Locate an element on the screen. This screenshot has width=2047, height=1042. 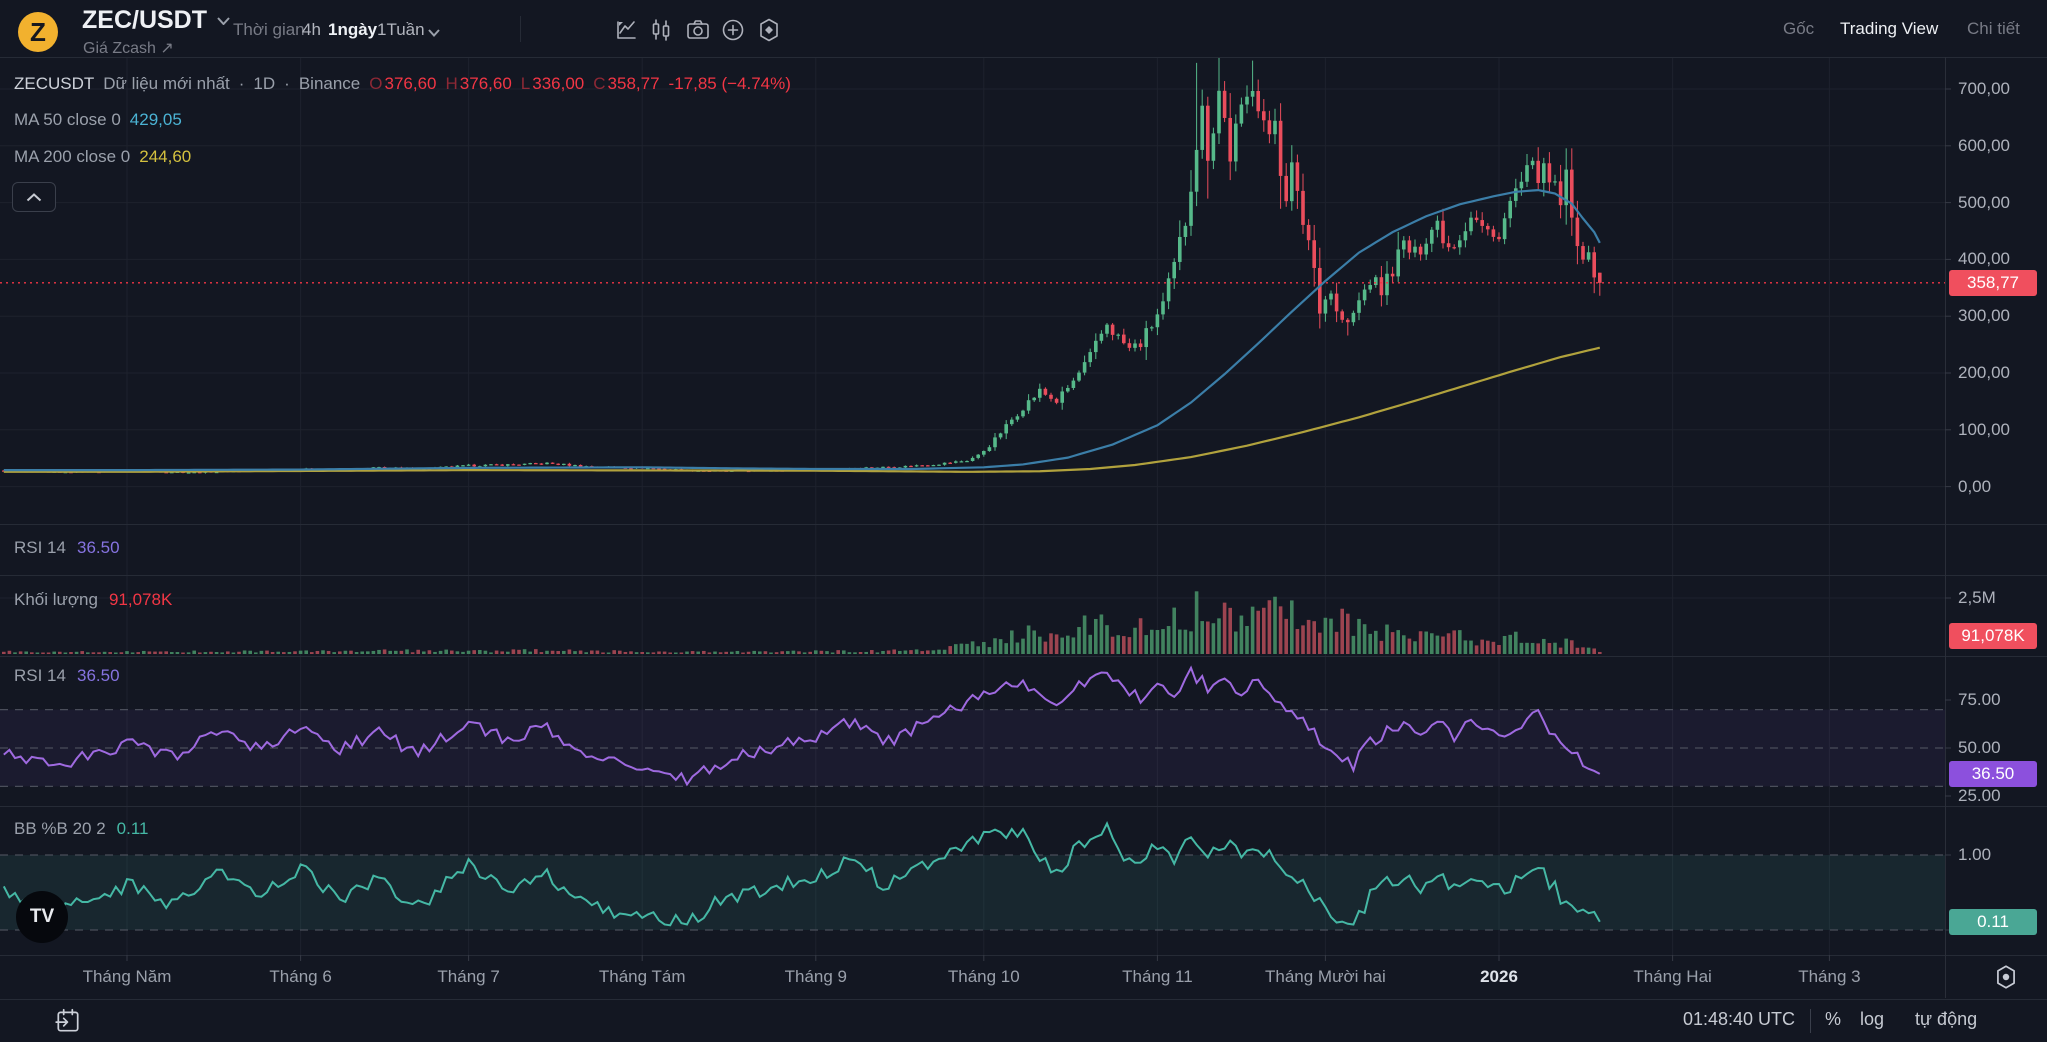
legend-low: L 336,00 is located at coordinates (552, 83).